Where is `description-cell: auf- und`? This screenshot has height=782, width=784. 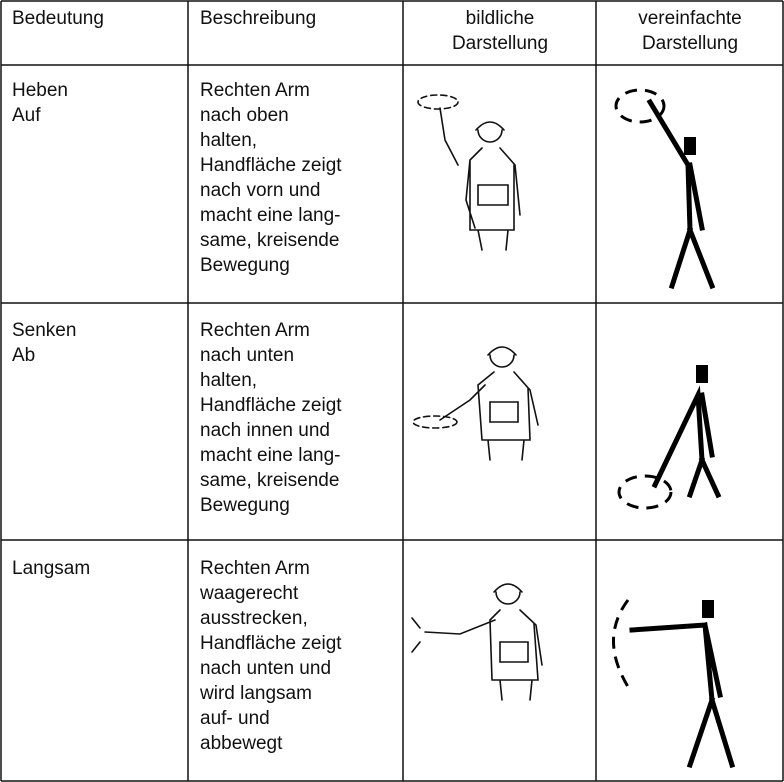
description-cell: auf- und is located at coordinates (235, 718).